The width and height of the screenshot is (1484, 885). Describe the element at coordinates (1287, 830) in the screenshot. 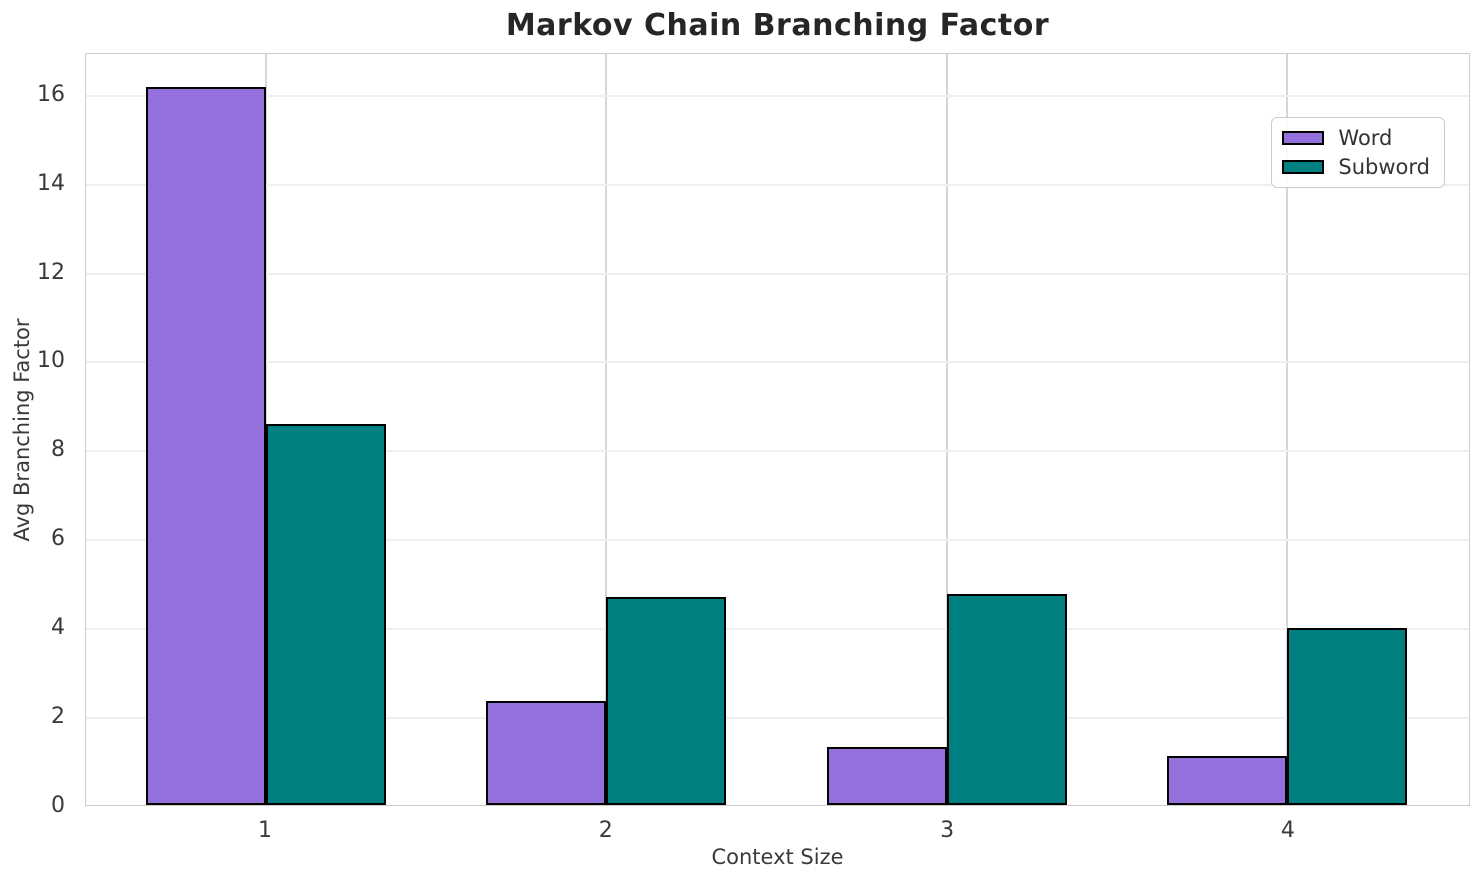

I see `x-tick-label-4: 4` at that location.